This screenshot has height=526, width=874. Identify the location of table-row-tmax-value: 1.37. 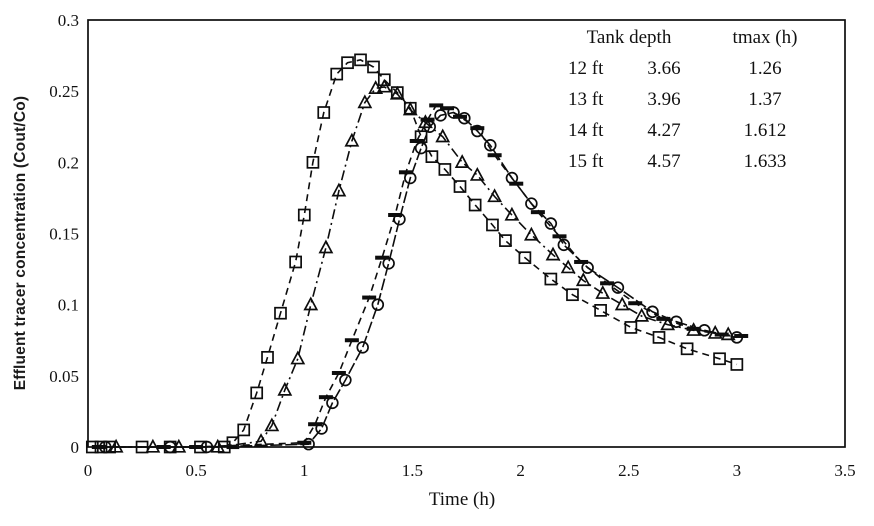
(765, 99).